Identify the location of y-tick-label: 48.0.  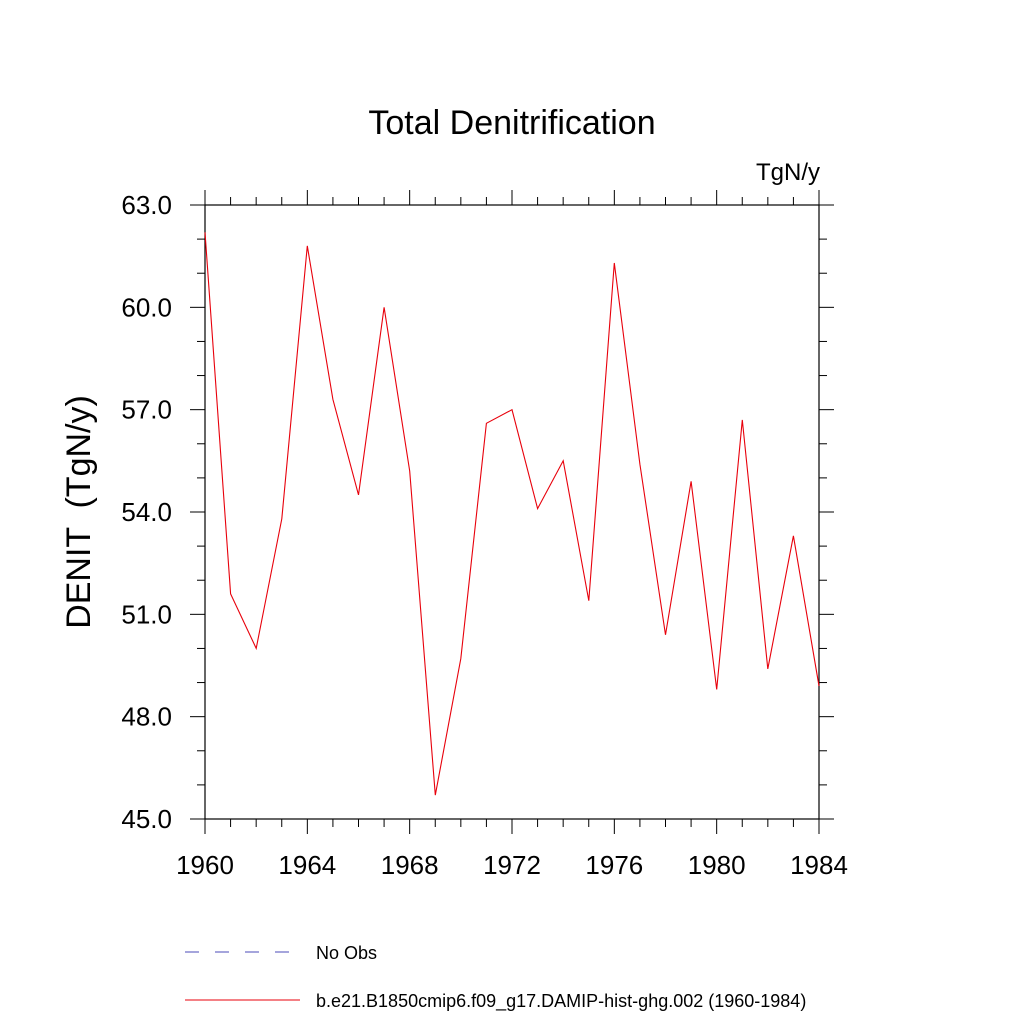
(146, 717).